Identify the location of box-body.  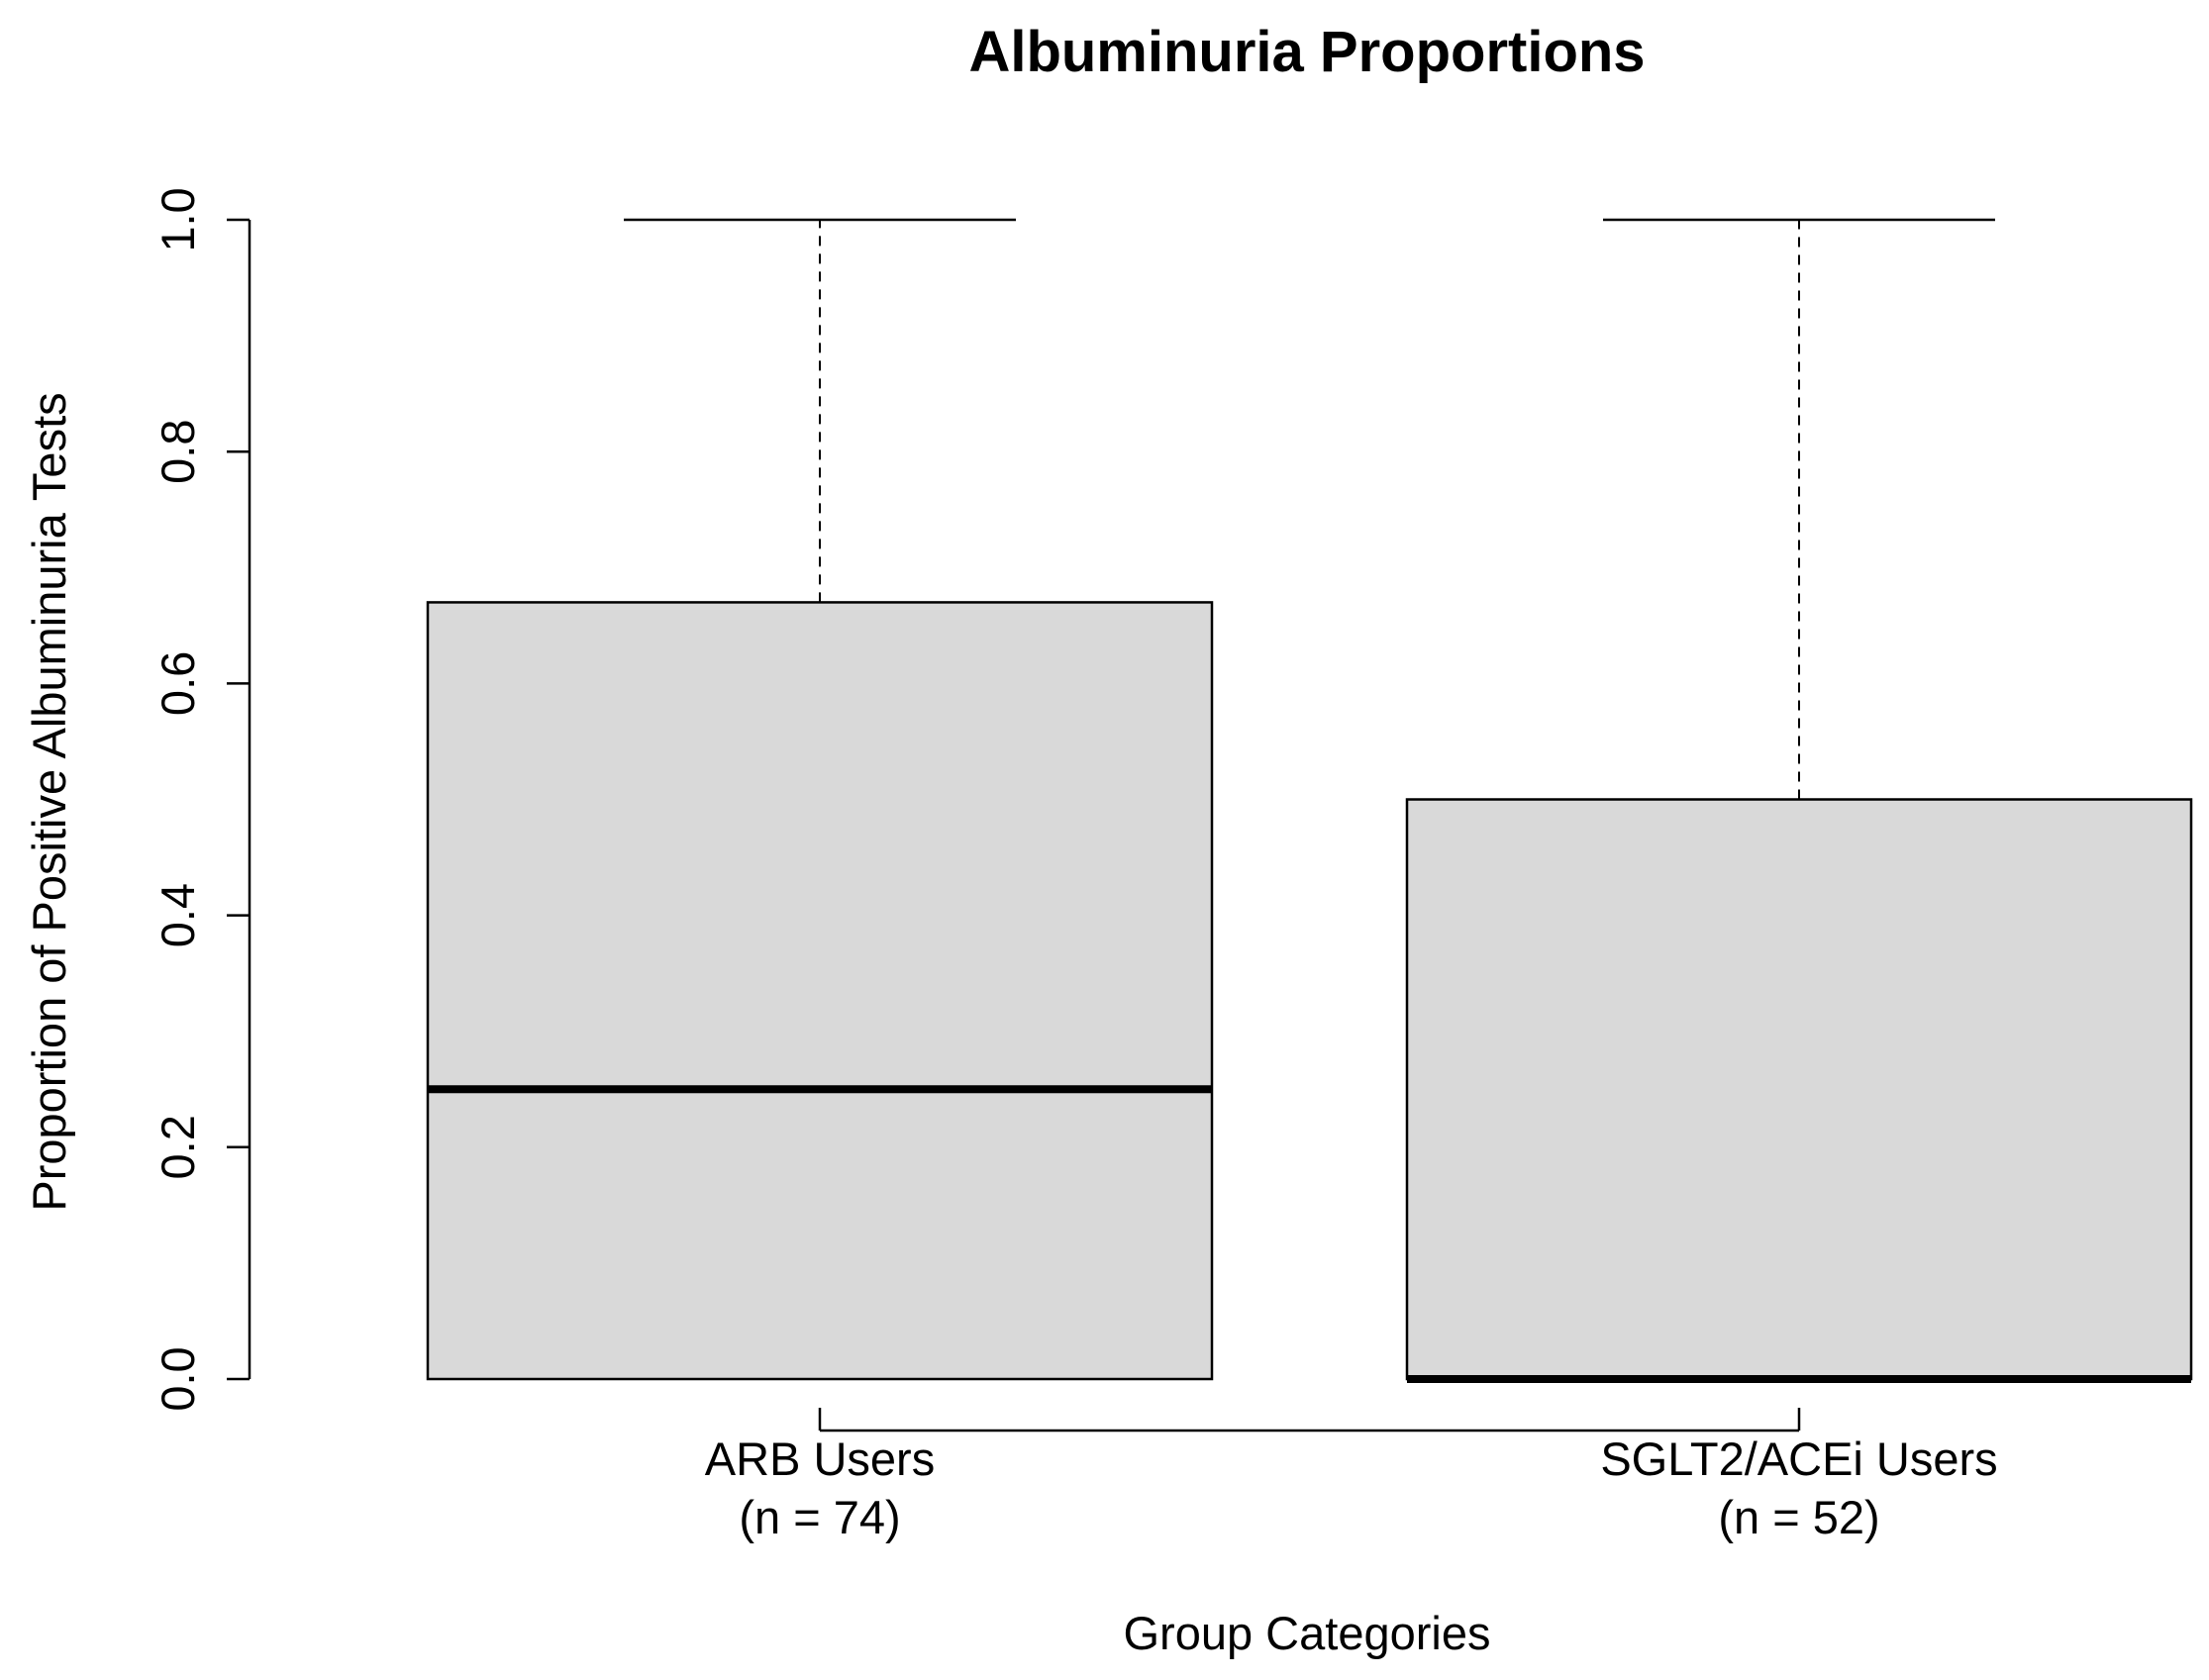
(1799, 1089).